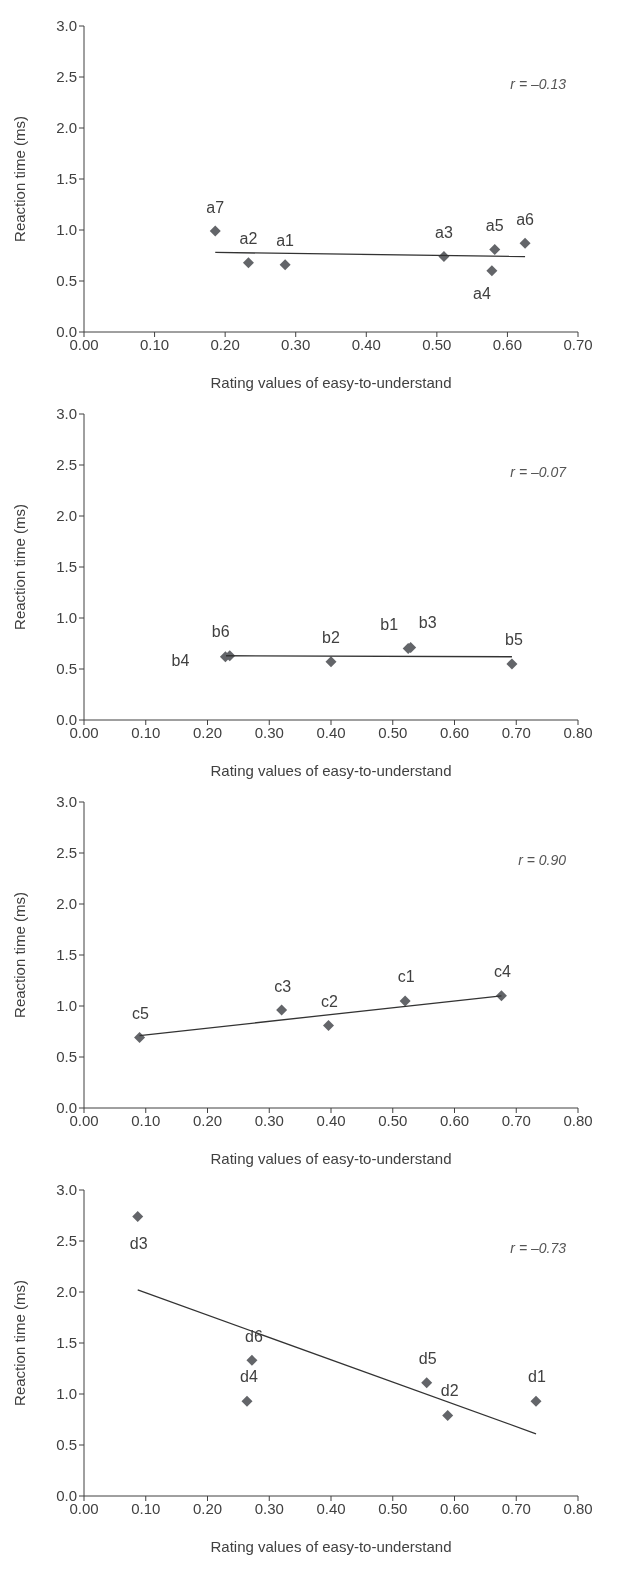 The image size is (624, 1584). Describe the element at coordinates (249, 1376) in the screenshot. I see `annotation: d4` at that location.